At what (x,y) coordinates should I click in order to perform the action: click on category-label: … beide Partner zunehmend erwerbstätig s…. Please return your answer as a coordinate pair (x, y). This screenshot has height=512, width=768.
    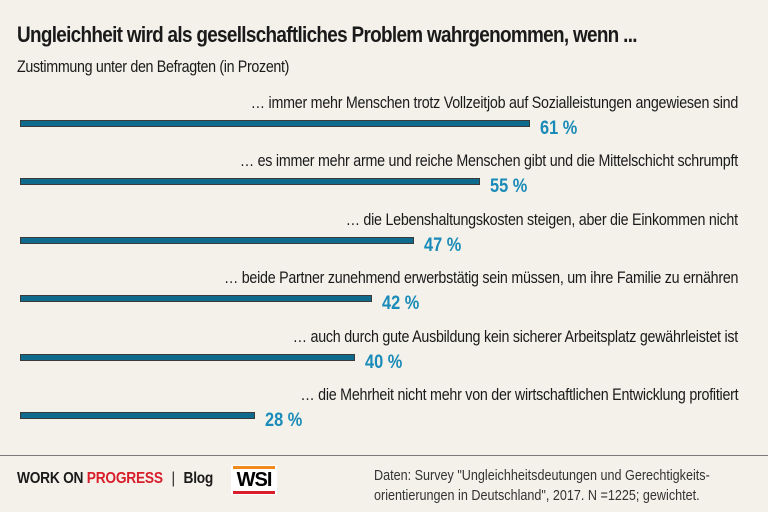
    Looking at the image, I should click on (481, 278).